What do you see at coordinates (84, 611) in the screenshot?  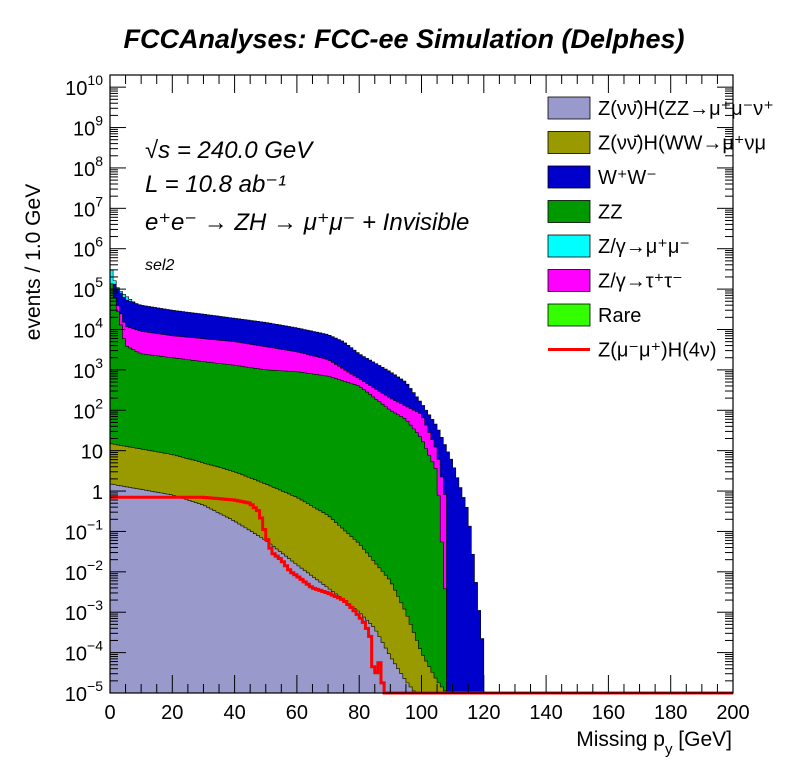 I see `y-tick-label: 10⁻³` at bounding box center [84, 611].